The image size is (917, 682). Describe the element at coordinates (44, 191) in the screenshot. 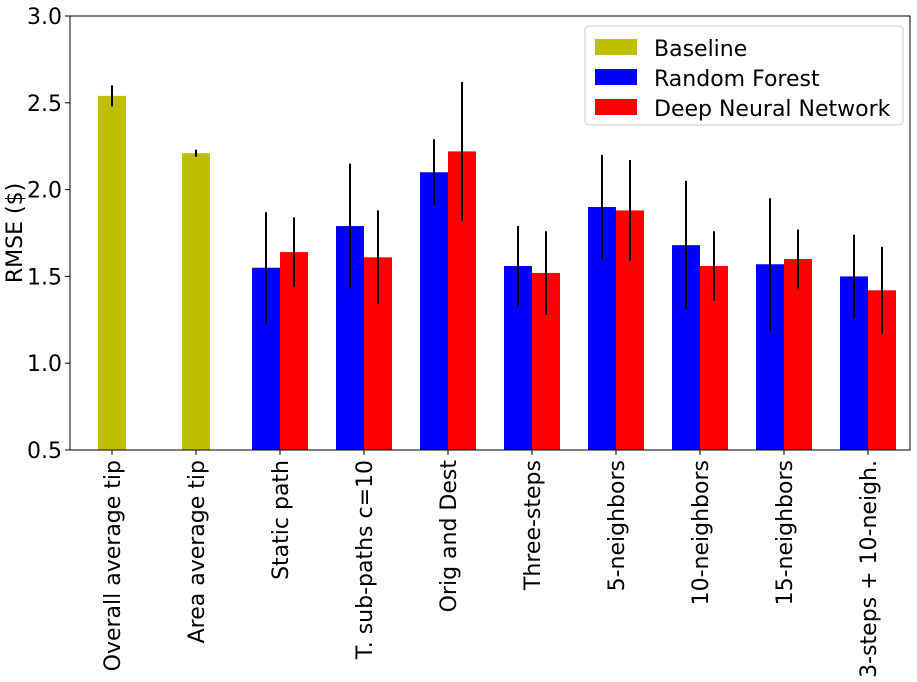

I see `y-tick-label: 2.0` at that location.